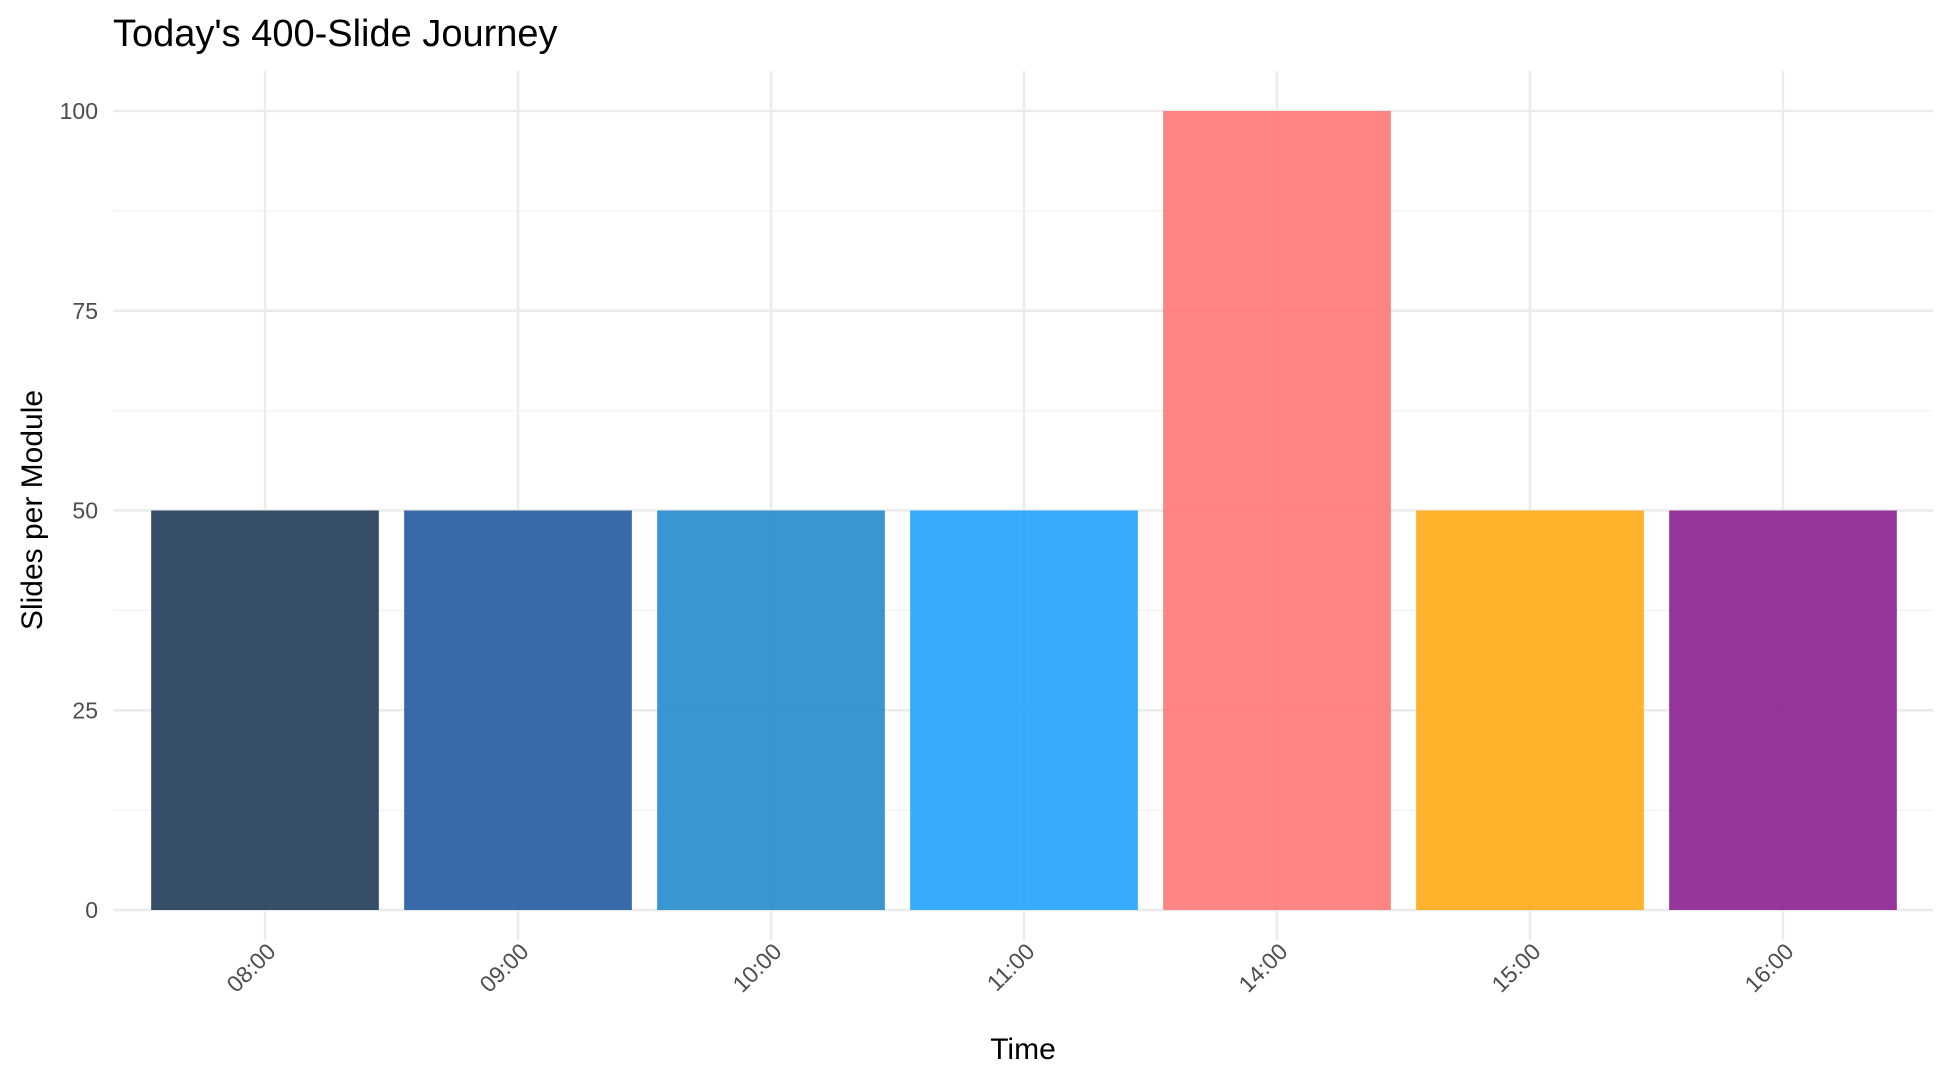 The image size is (1944, 1080). What do you see at coordinates (1515, 967) in the screenshot?
I see `x-tick-label: 15:00` at bounding box center [1515, 967].